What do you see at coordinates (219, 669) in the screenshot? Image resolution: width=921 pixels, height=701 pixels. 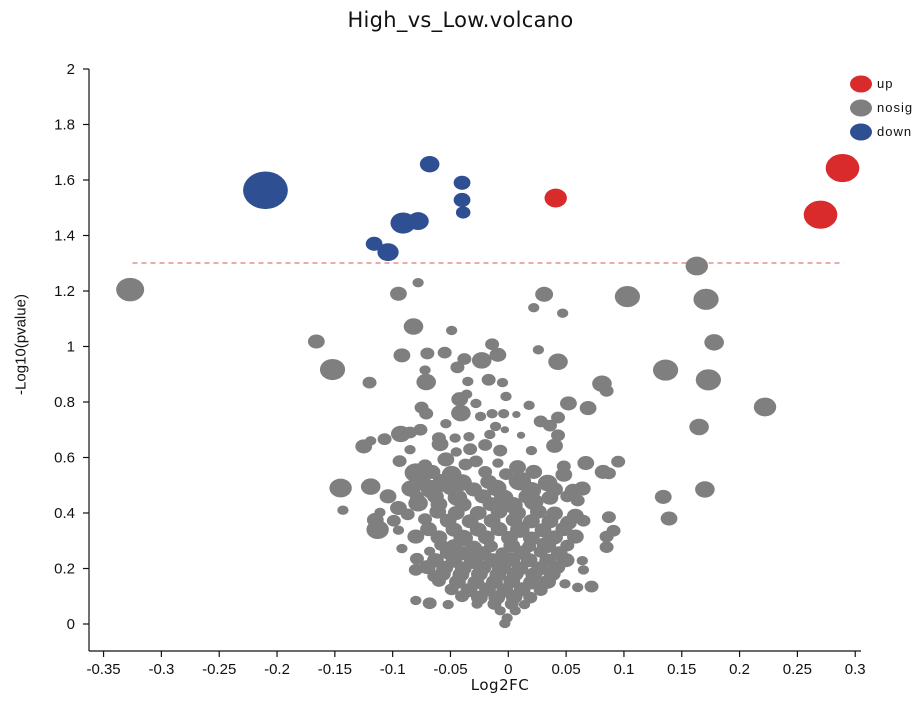 I see `x-tick-label: -0.25` at bounding box center [219, 669].